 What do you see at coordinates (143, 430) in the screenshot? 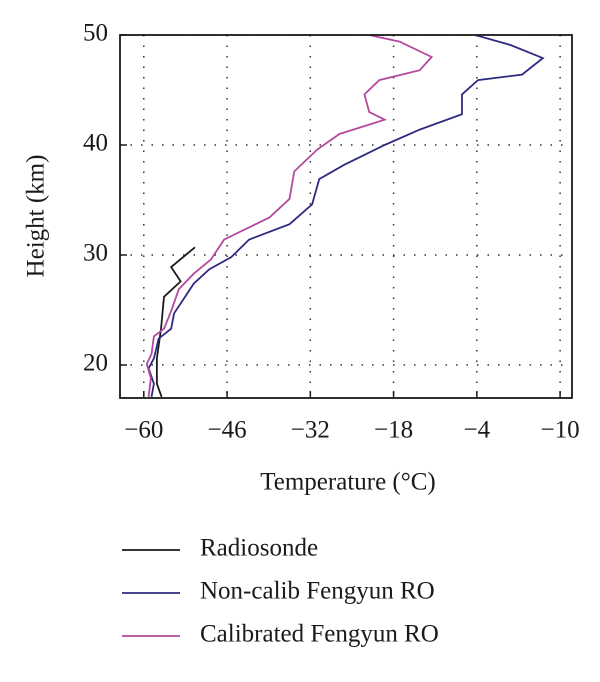
I see `x-tick-label: −60` at bounding box center [143, 430].